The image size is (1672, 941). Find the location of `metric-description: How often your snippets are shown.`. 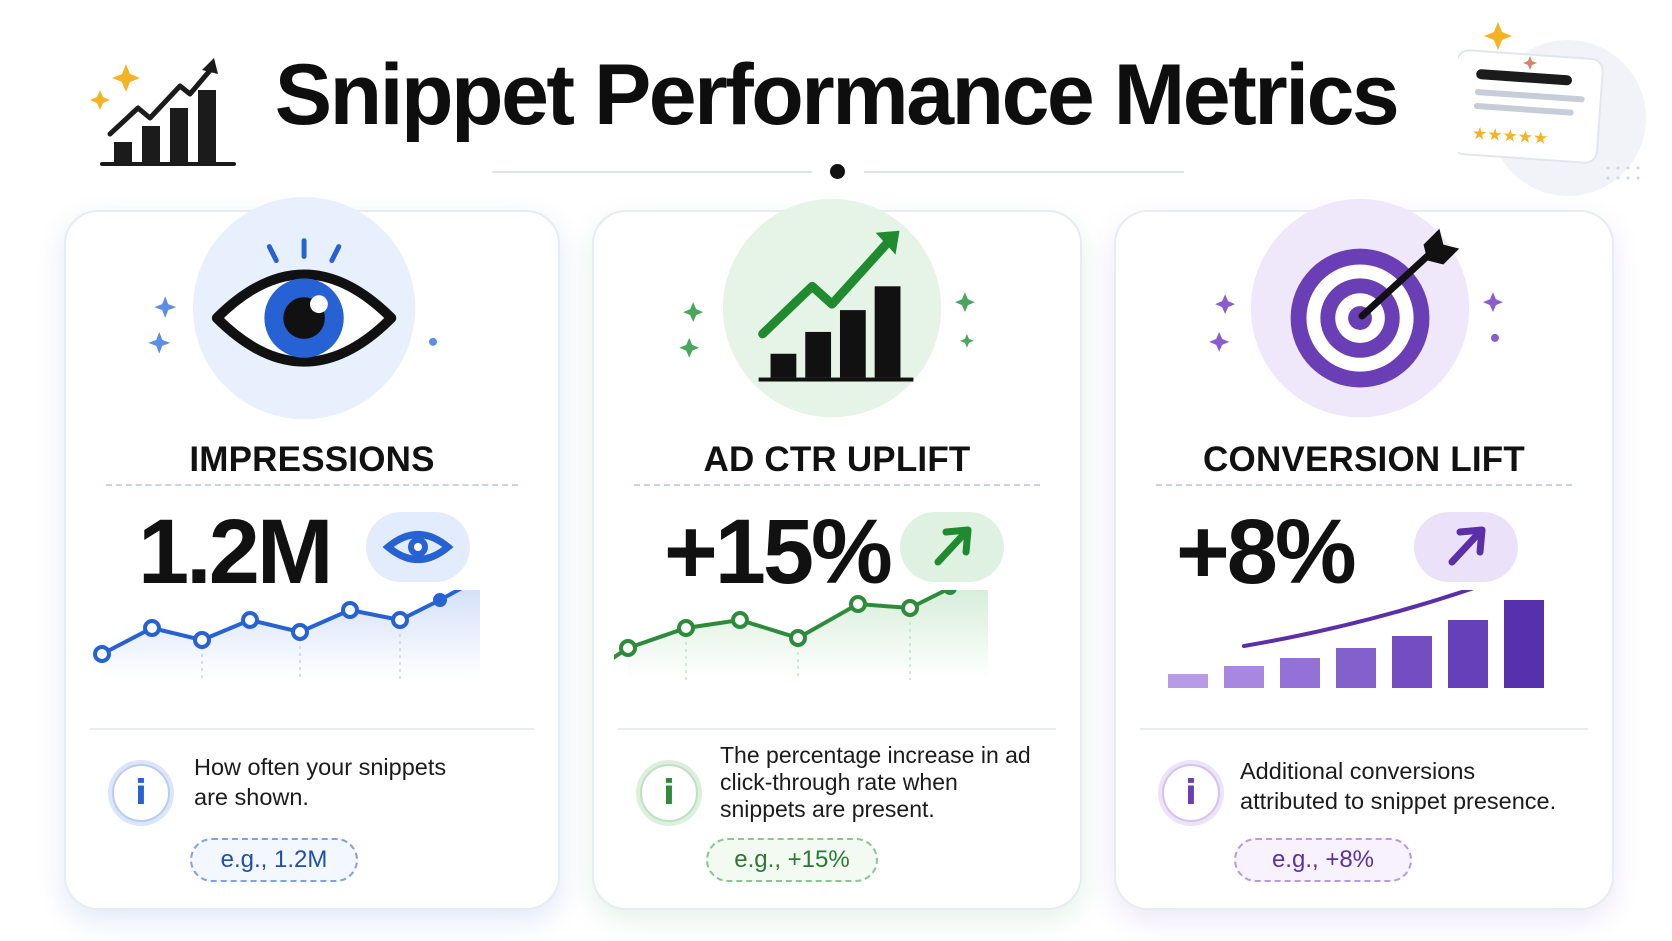

metric-description: How often your snippets are shown. is located at coordinates (320, 782).